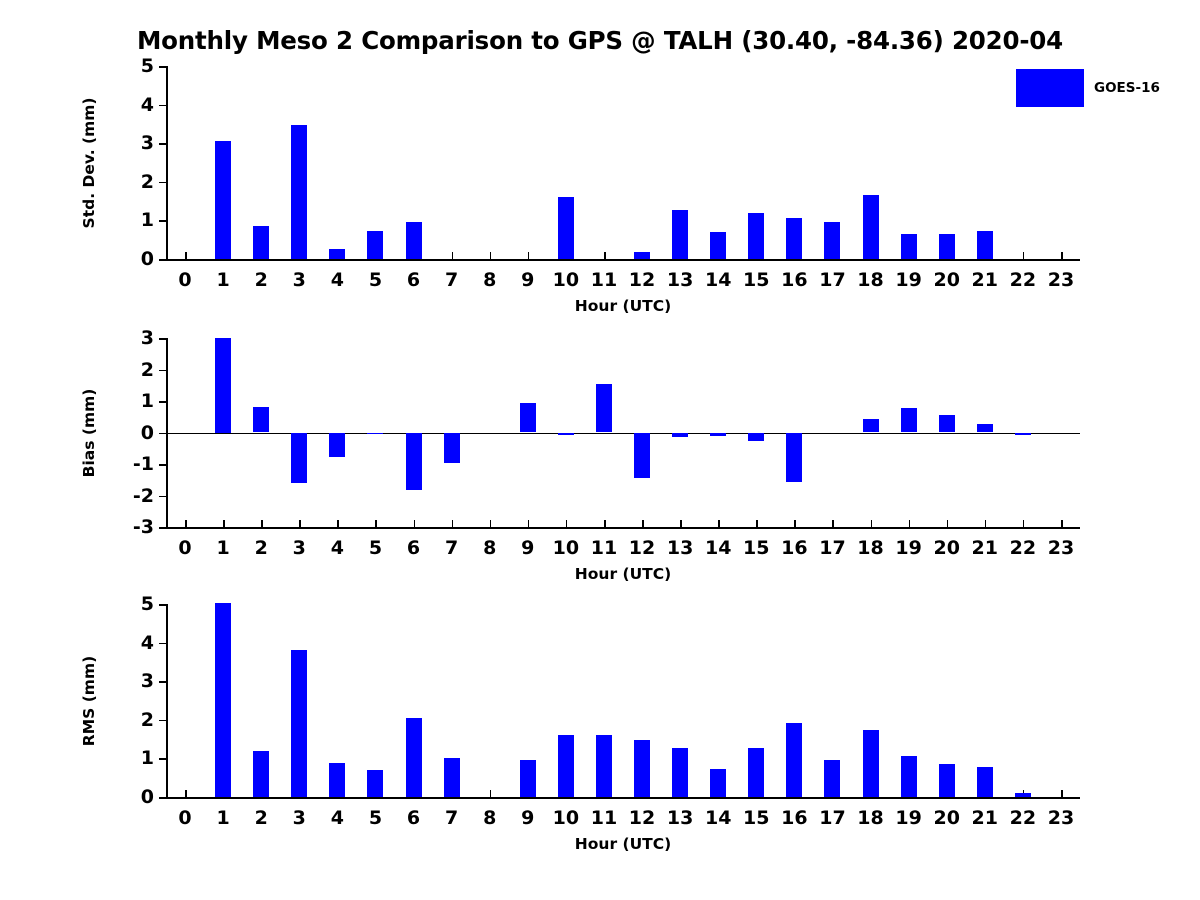 This screenshot has height=900, width=1200. I want to click on x-tick-label-std-dev-3: 3, so click(299, 280).